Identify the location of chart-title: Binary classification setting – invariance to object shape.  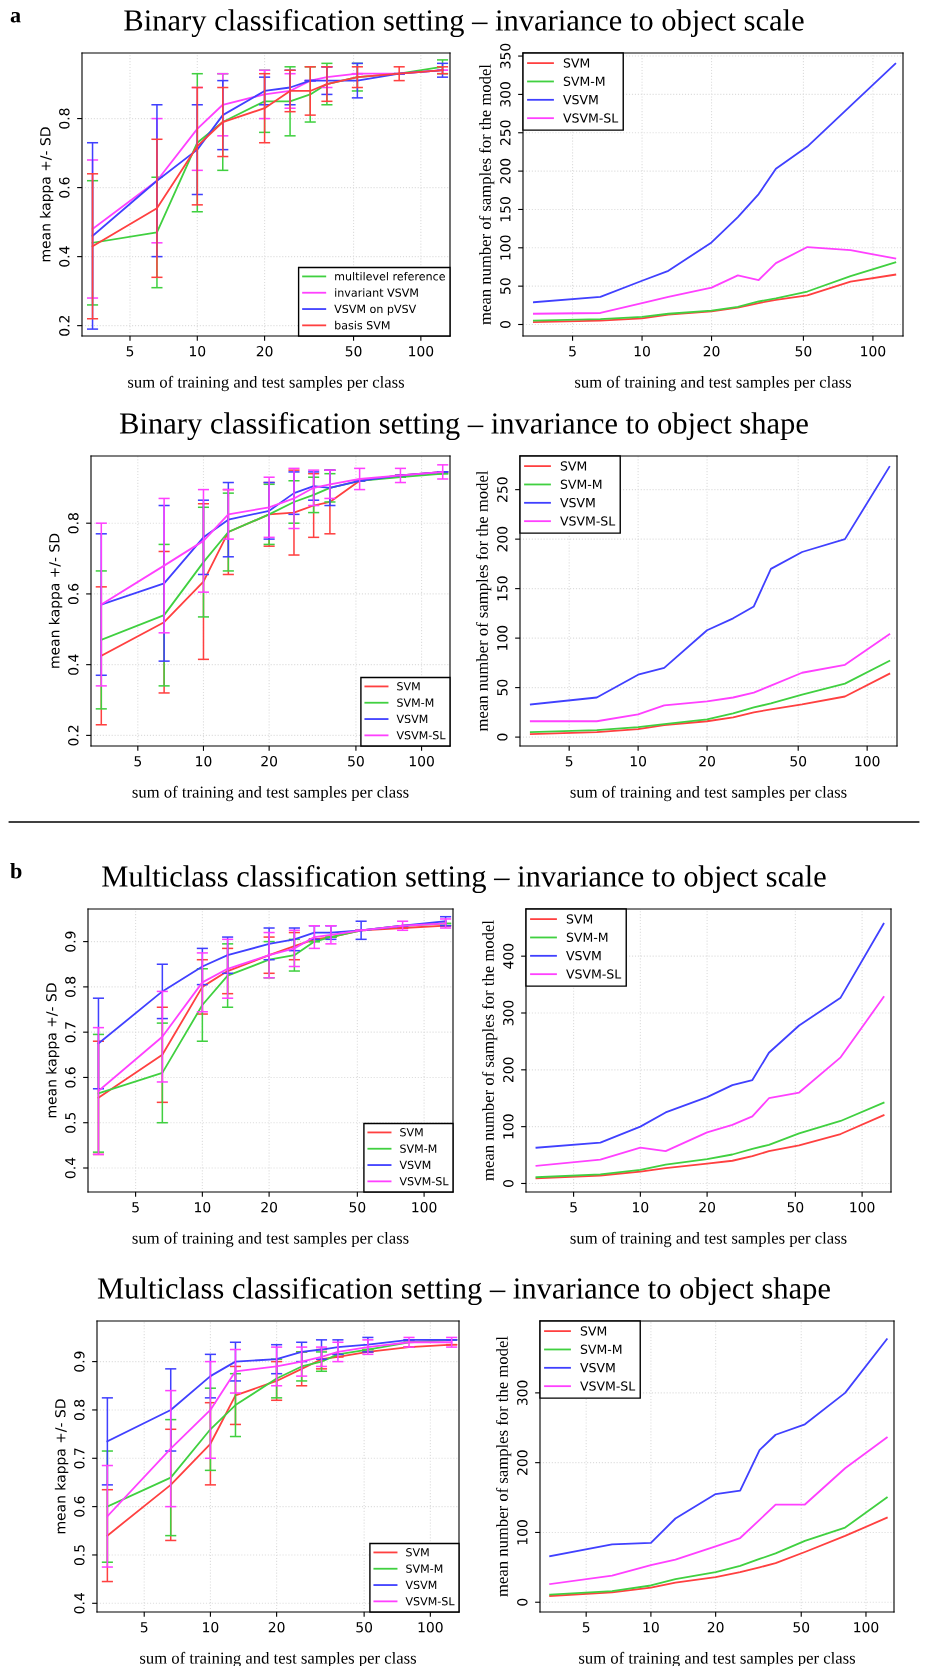
(463, 426).